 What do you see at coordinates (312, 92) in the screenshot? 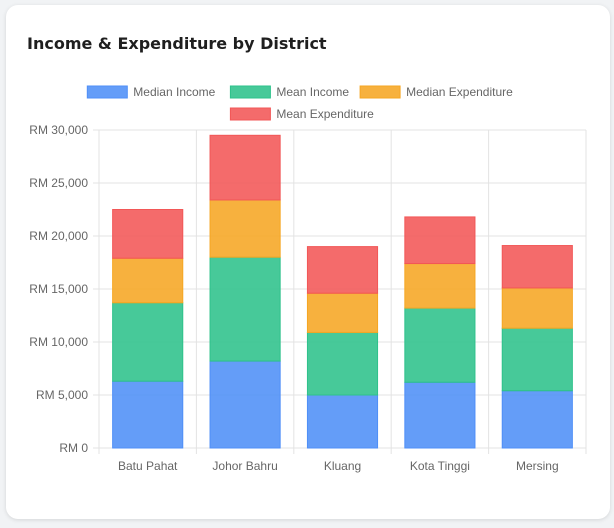
I see `legend-label: Mean Income` at bounding box center [312, 92].